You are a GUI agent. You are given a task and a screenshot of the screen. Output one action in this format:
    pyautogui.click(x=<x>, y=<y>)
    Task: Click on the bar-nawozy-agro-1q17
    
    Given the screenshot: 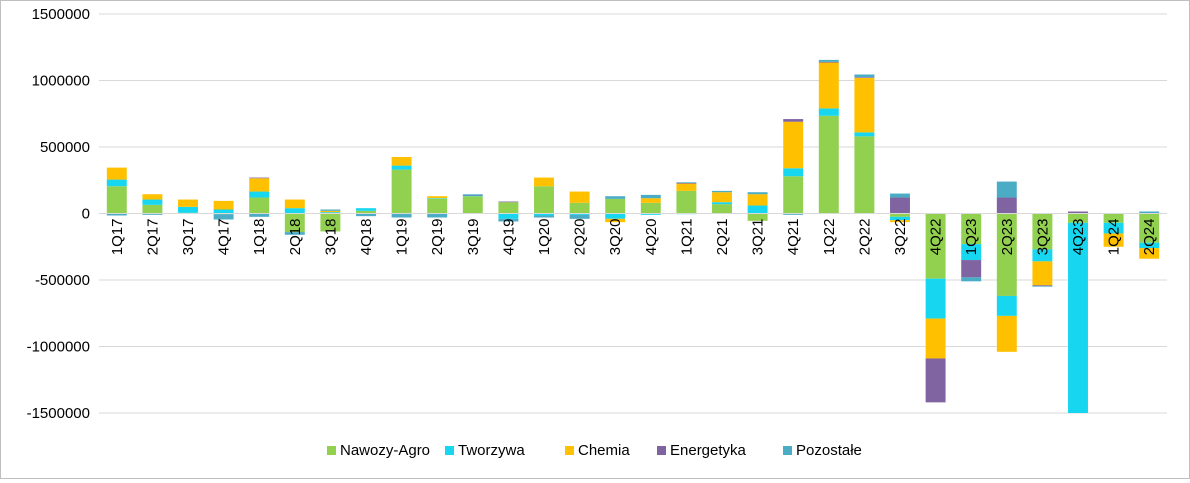 What is the action you would take?
    pyautogui.click(x=116, y=200)
    